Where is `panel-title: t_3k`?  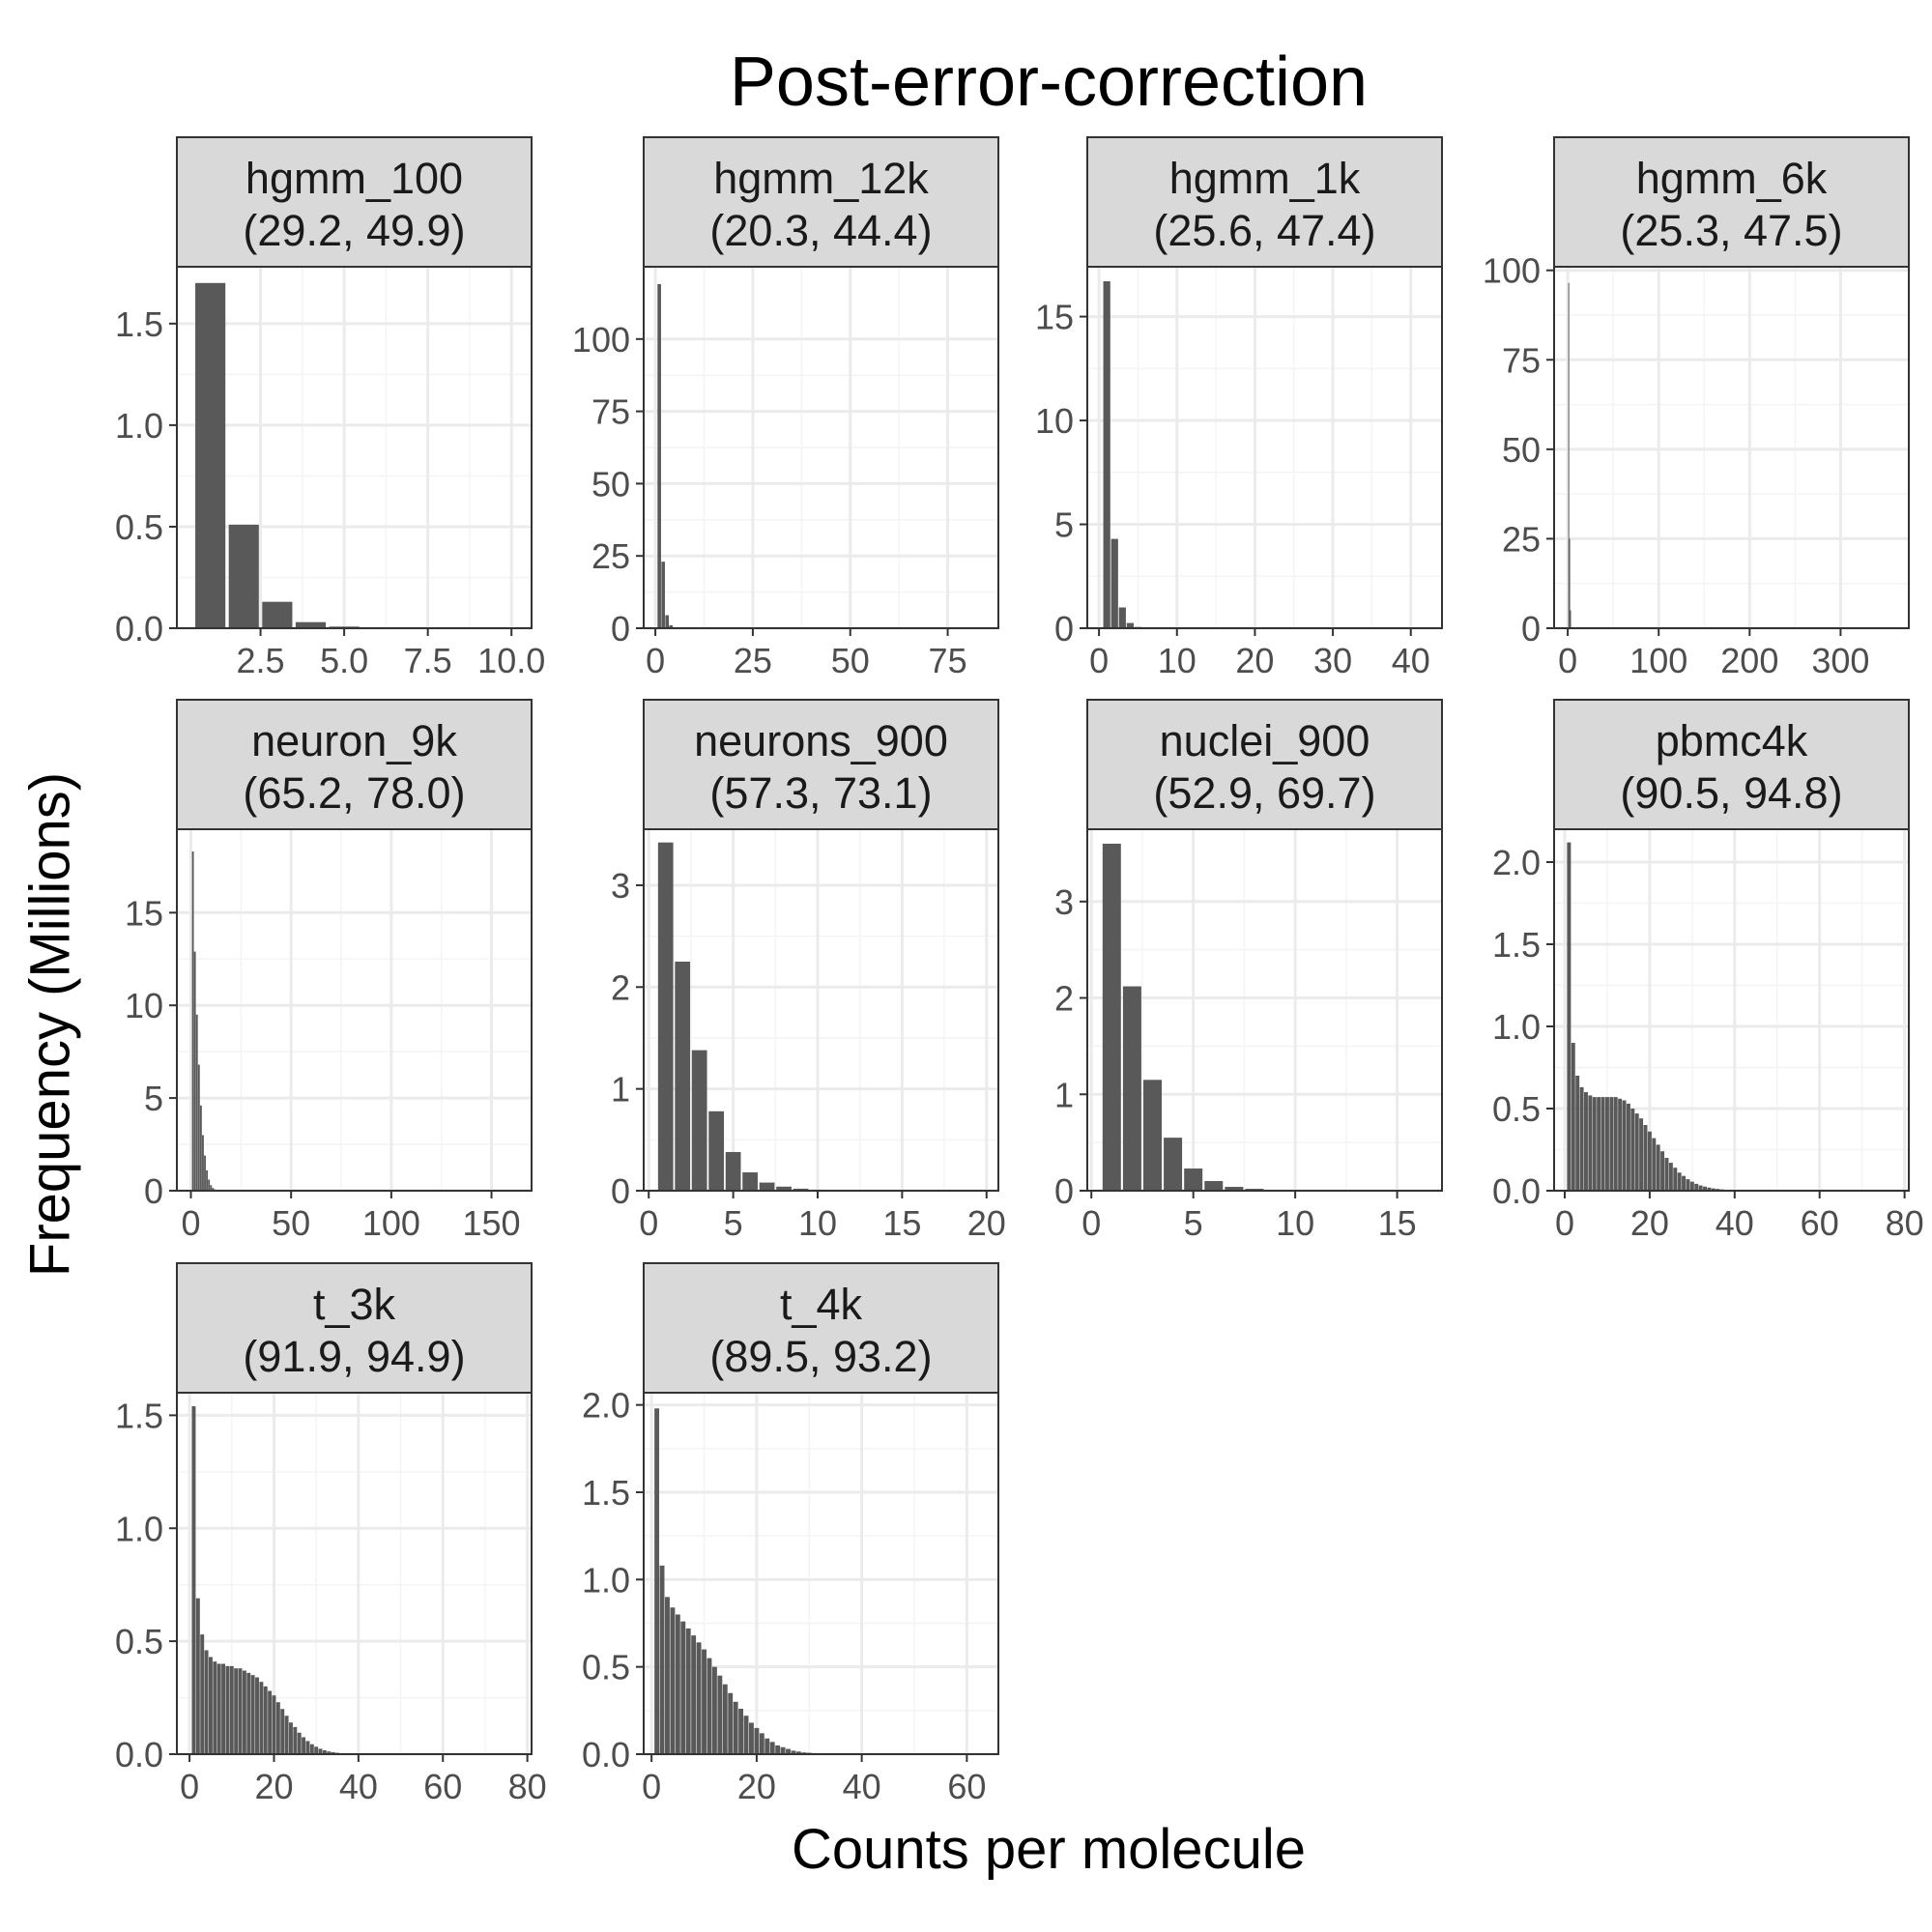
panel-title: t_3k is located at coordinates (354, 1304).